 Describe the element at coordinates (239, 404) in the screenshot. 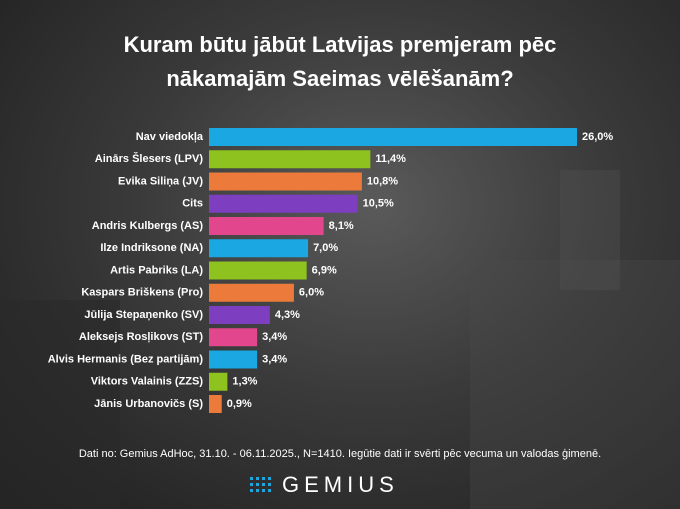

I see `value-label: 0,9%` at that location.